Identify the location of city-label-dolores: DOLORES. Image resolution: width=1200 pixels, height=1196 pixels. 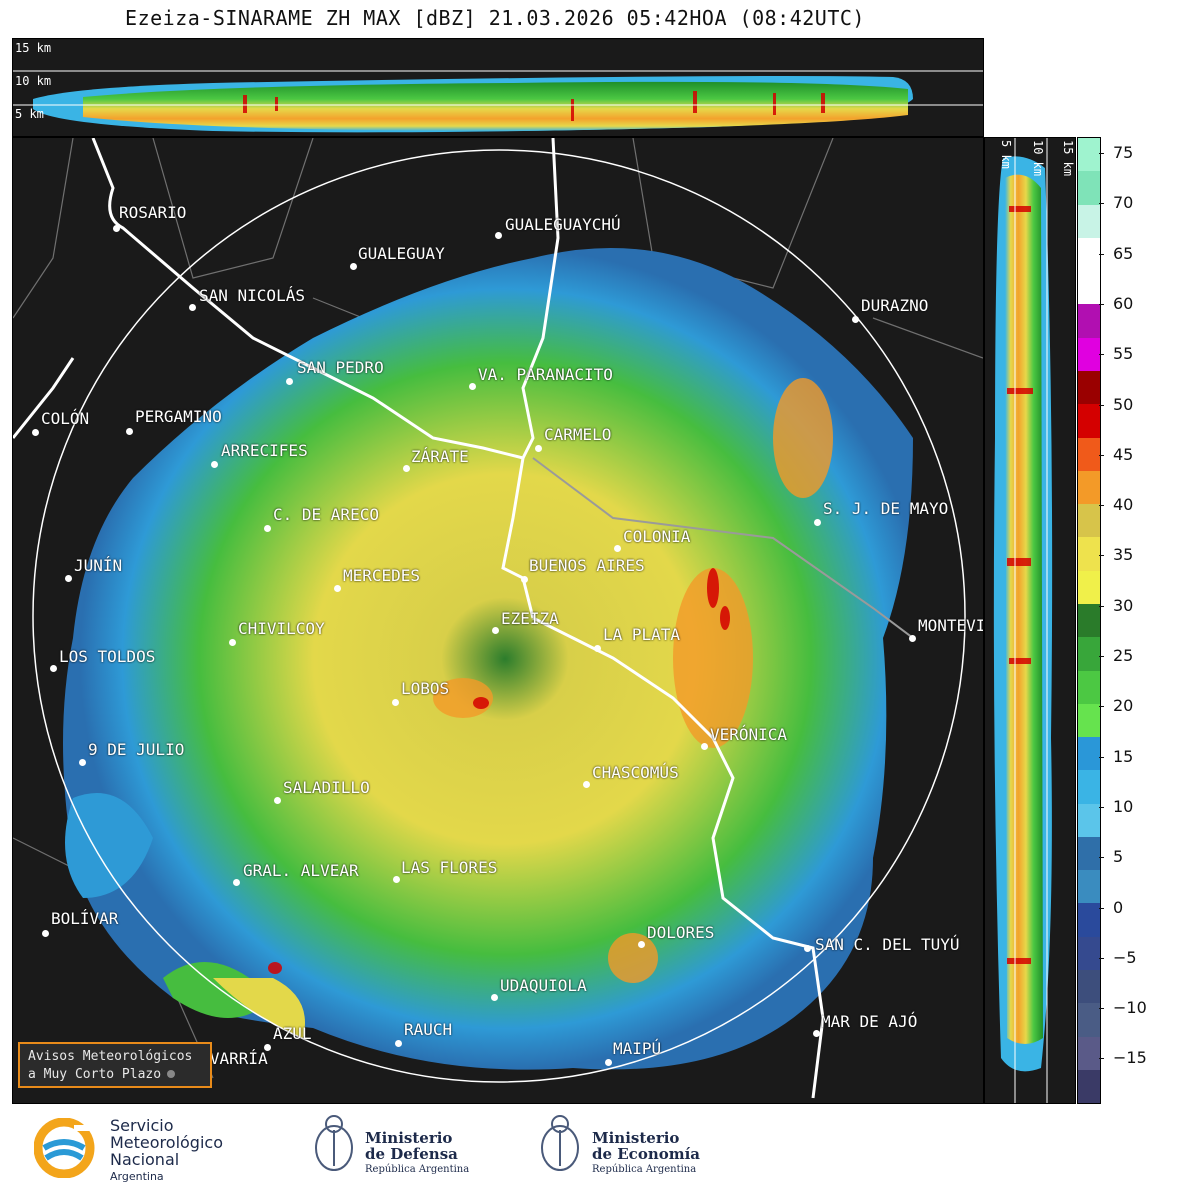
(681, 932).